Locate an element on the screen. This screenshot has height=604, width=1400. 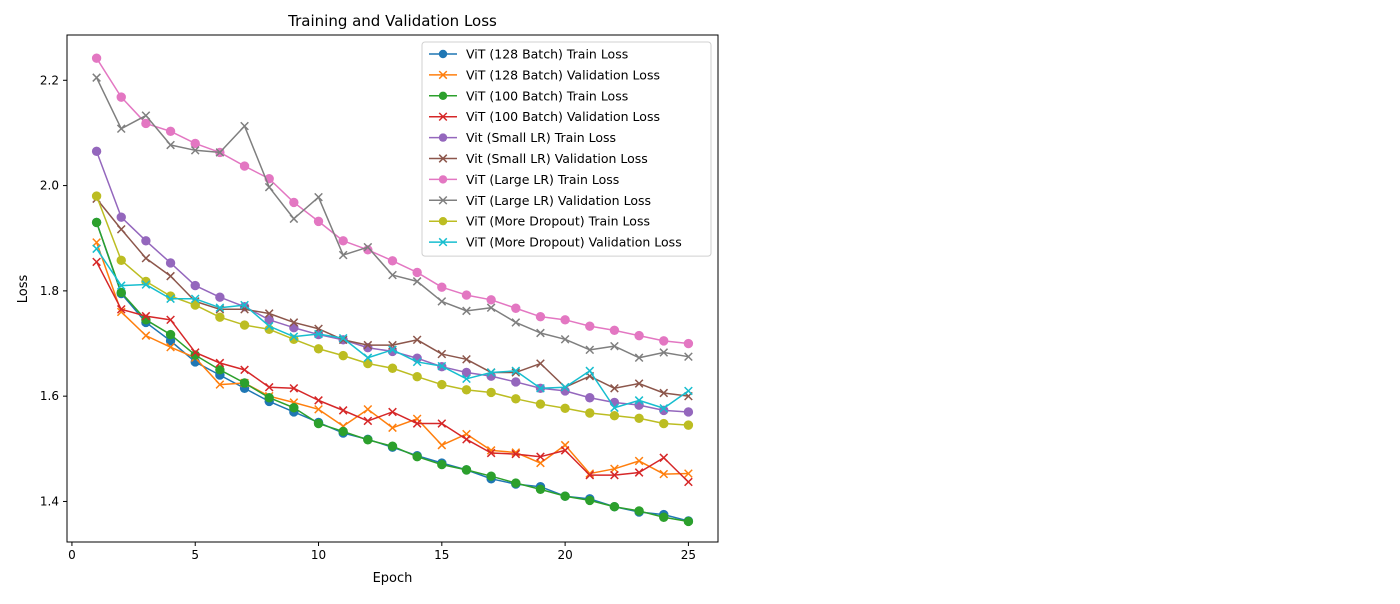
y-tick-label: 1.4 is located at coordinates (49, 501).